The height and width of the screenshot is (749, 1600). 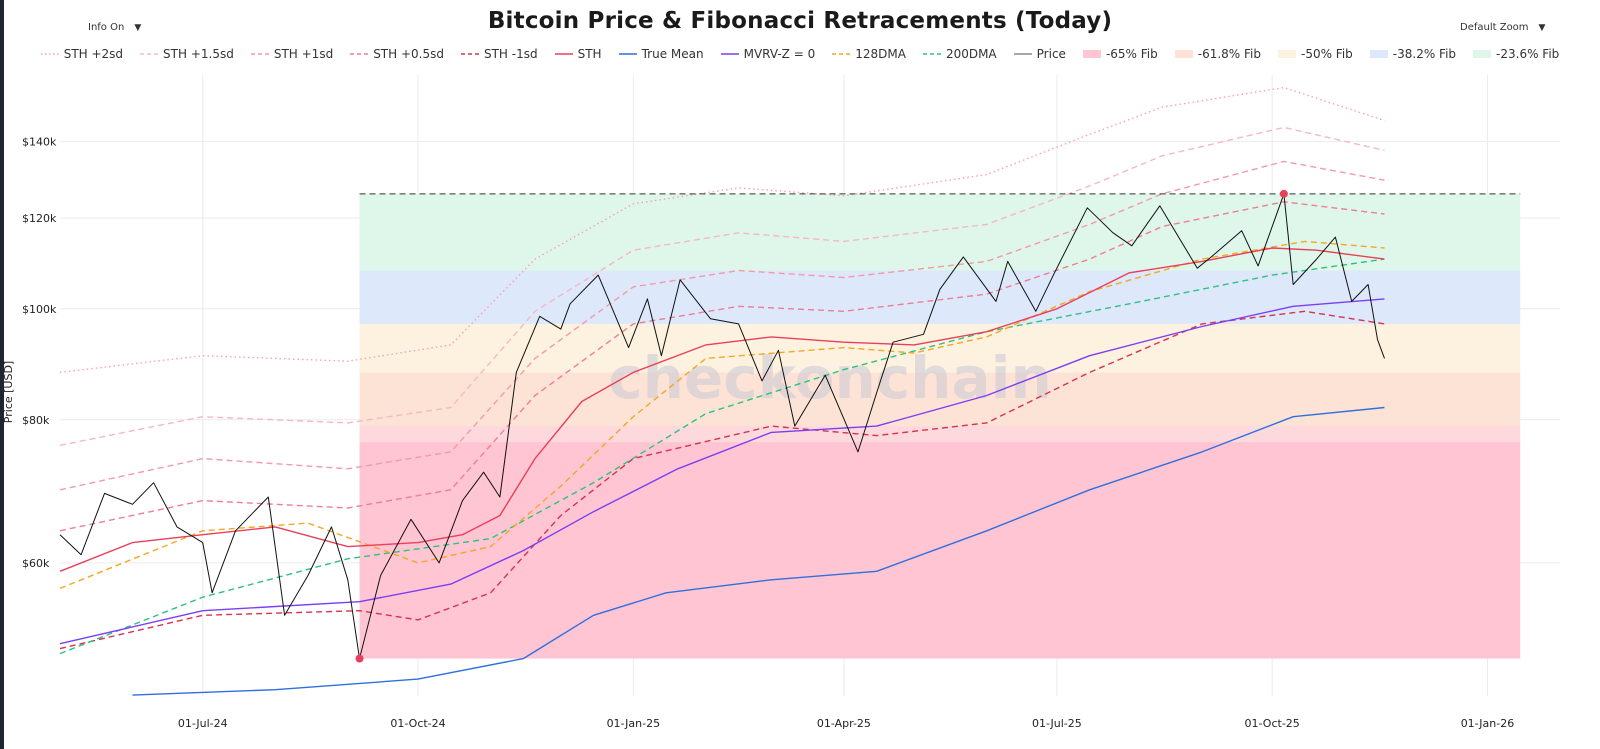 I want to click on legend-item: True Mean, so click(x=661, y=54).